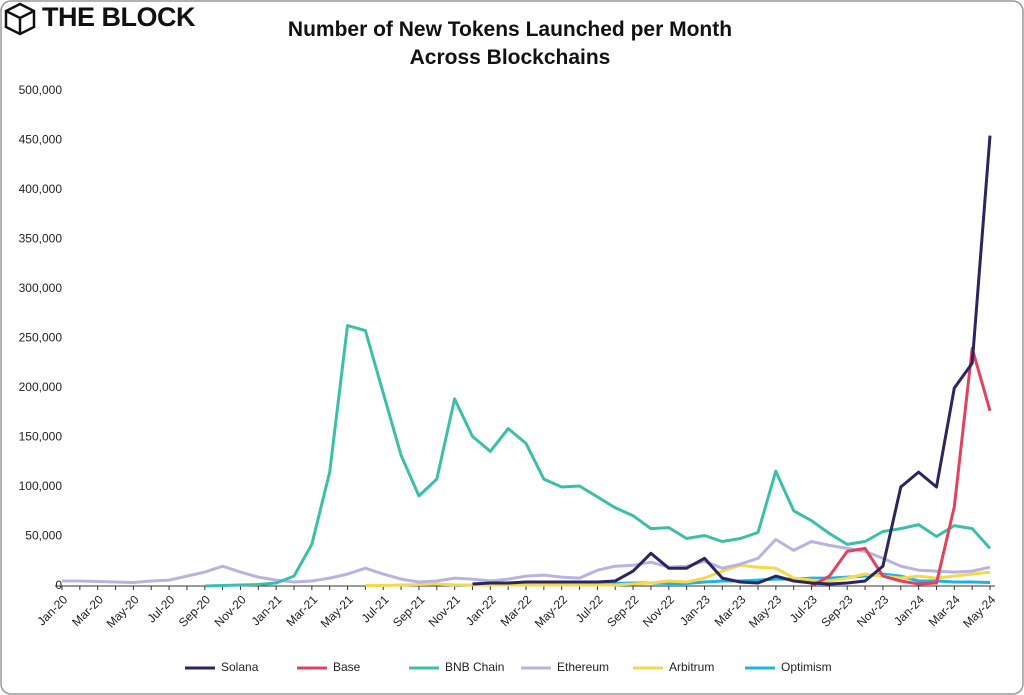 The height and width of the screenshot is (695, 1024). I want to click on x-tick-label: Sep-22, so click(622, 610).